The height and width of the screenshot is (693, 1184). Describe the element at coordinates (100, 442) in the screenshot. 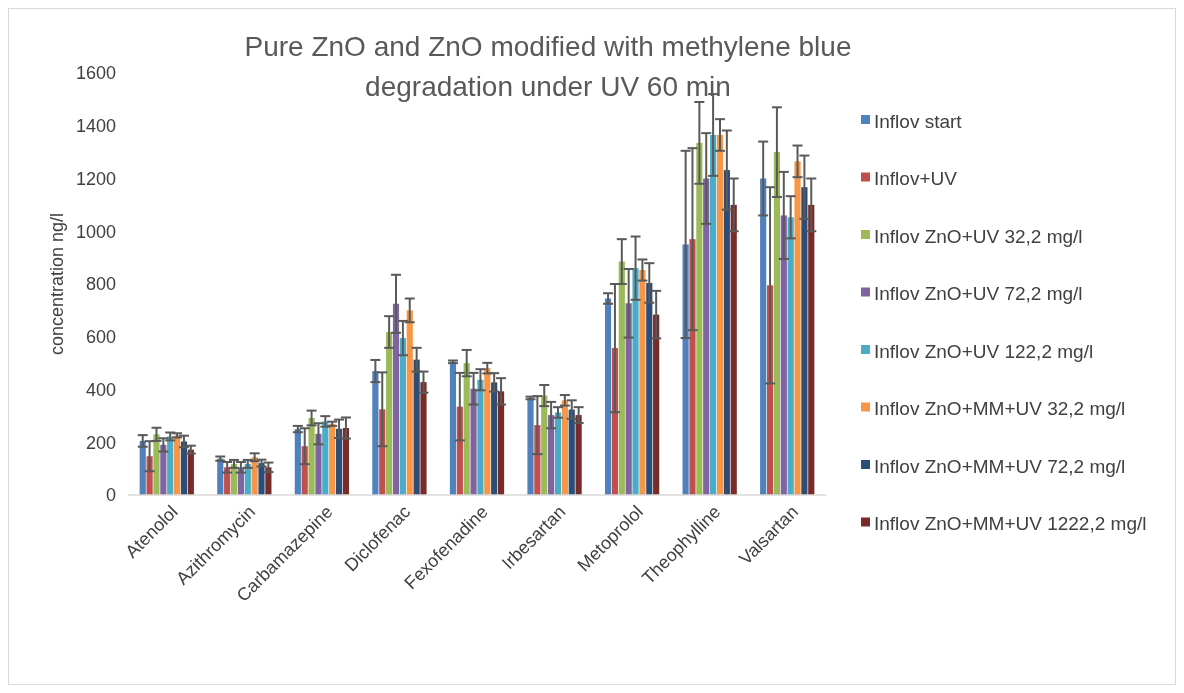

I see `y-tick-label: 200` at that location.